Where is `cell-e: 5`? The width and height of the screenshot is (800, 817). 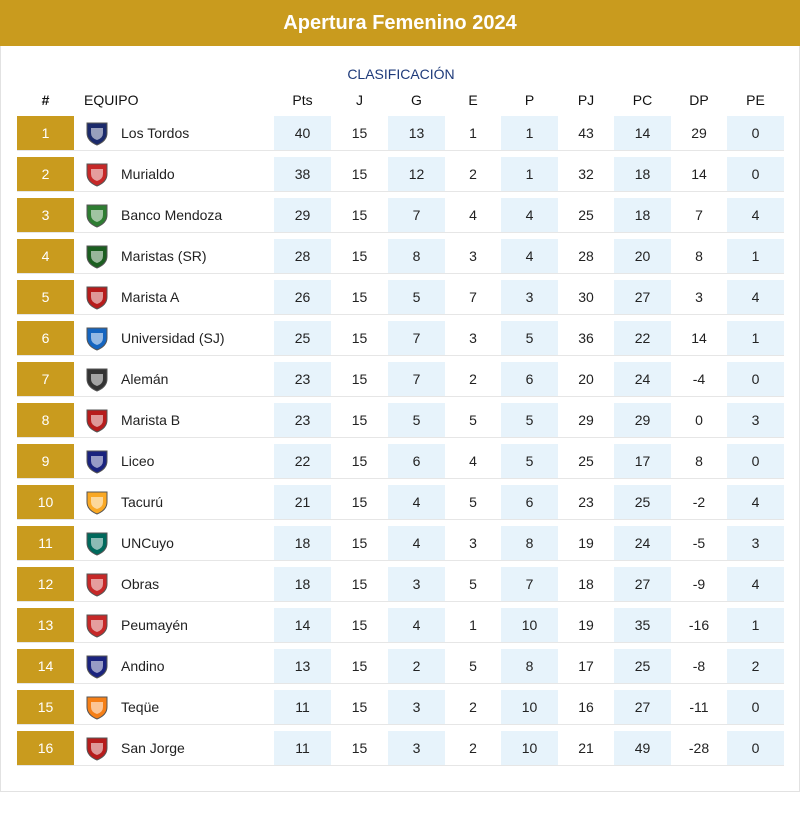 cell-e: 5 is located at coordinates (473, 584).